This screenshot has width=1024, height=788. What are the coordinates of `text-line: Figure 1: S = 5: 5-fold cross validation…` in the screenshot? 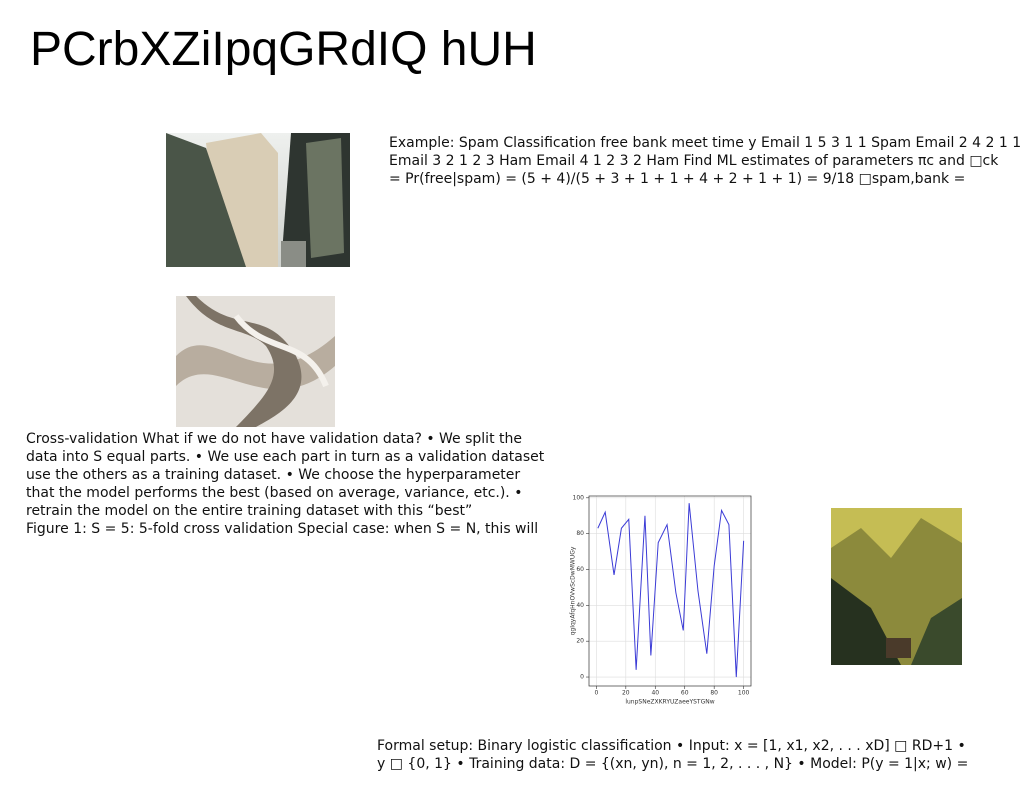 It's located at (282, 529).